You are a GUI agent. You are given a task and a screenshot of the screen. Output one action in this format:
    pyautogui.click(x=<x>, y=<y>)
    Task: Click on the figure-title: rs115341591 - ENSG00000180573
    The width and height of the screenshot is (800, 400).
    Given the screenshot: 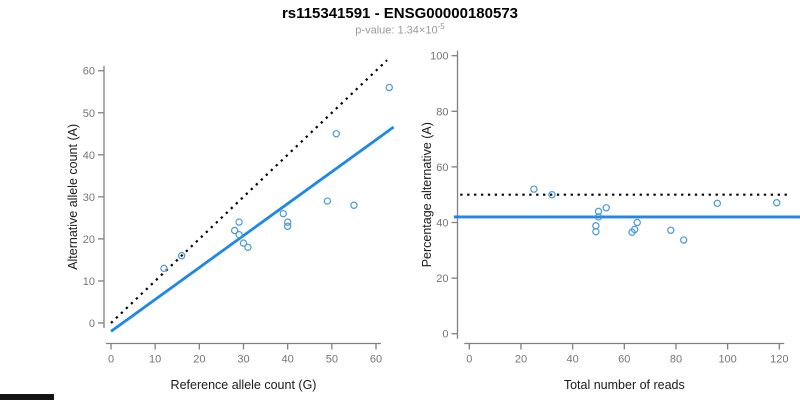 What is the action you would take?
    pyautogui.click(x=400, y=13)
    